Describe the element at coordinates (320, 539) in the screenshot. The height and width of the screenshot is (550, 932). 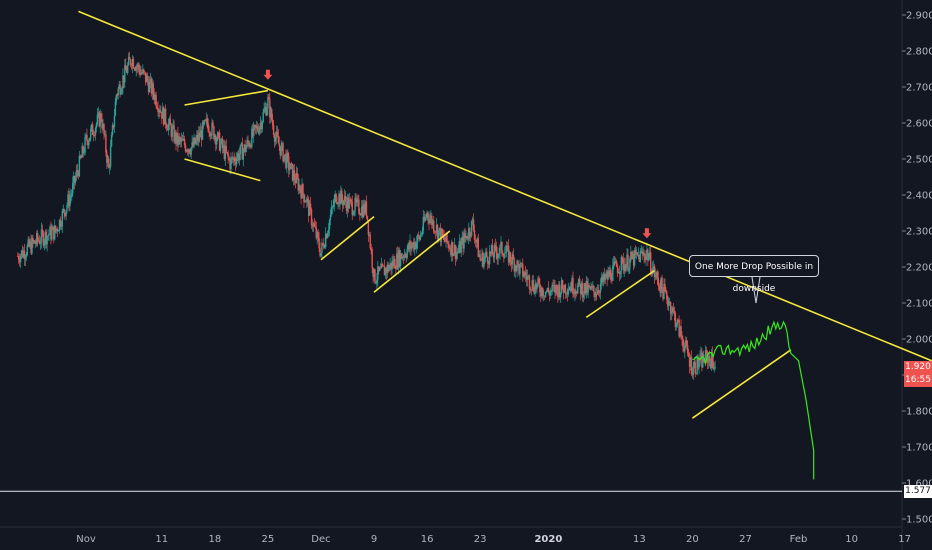
I see `x-tick-label: Dec` at that location.